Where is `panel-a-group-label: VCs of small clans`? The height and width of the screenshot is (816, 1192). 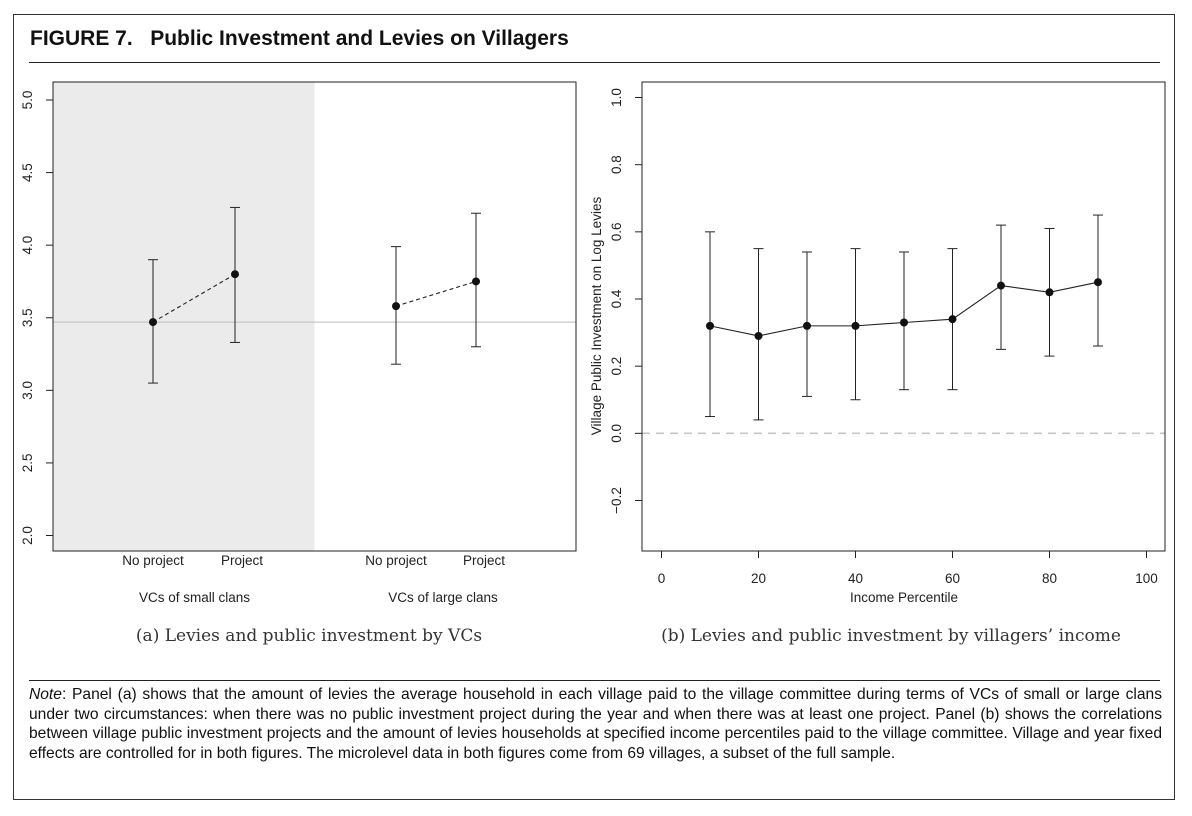
panel-a-group-label: VCs of small clans is located at coordinates (194, 597).